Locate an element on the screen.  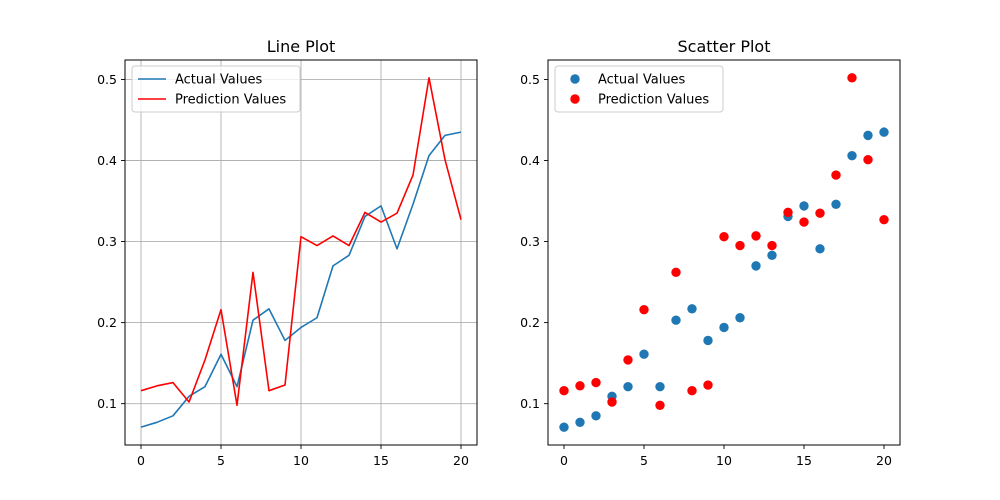
scatter-plot-title: Scatter Plot is located at coordinates (724, 46).